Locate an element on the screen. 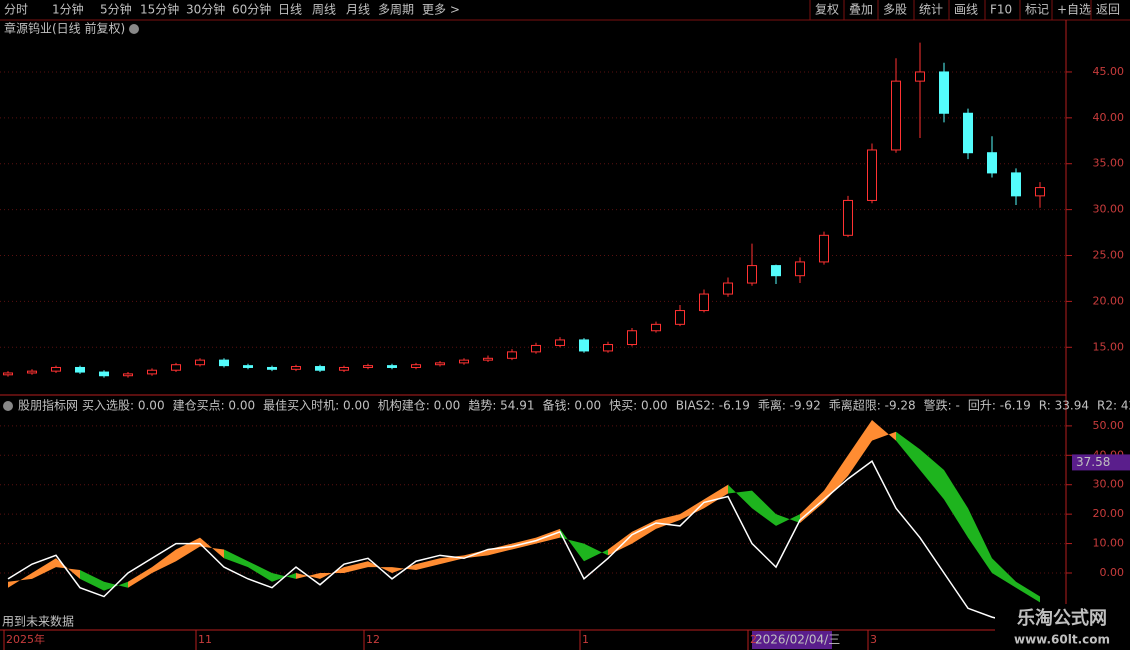 The height and width of the screenshot is (650, 1130). toolbar-button: F10 is located at coordinates (1001, 10).